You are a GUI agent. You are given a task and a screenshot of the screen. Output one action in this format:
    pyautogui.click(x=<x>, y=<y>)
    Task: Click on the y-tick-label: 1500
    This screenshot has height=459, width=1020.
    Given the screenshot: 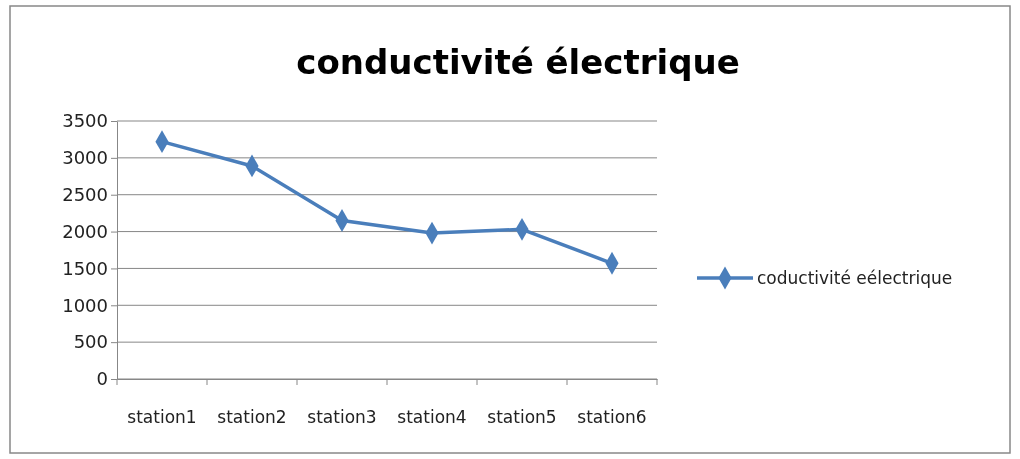 What is the action you would take?
    pyautogui.click(x=85, y=268)
    